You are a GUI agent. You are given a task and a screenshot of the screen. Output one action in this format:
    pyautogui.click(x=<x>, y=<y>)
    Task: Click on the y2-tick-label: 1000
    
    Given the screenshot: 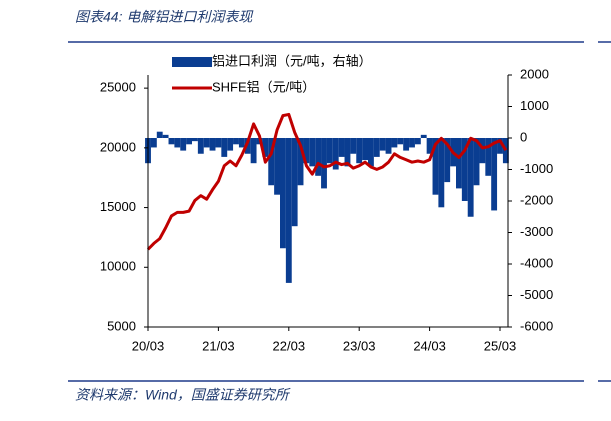 What is the action you would take?
    pyautogui.click(x=534, y=105)
    